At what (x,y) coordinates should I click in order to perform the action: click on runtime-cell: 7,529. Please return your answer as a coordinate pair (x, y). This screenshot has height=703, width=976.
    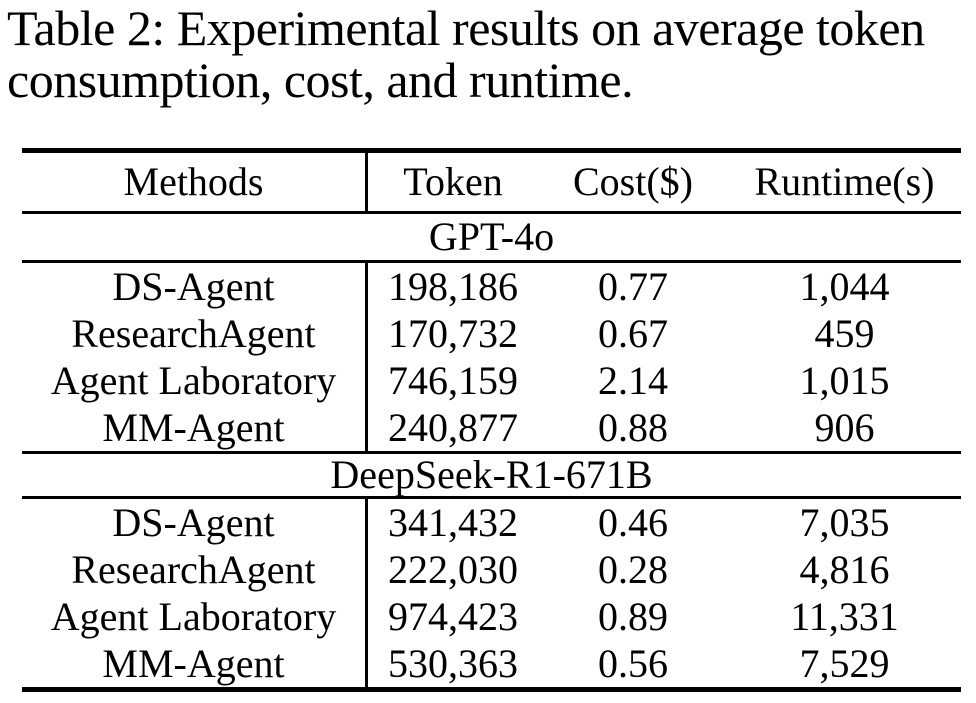
    Looking at the image, I should click on (844, 663).